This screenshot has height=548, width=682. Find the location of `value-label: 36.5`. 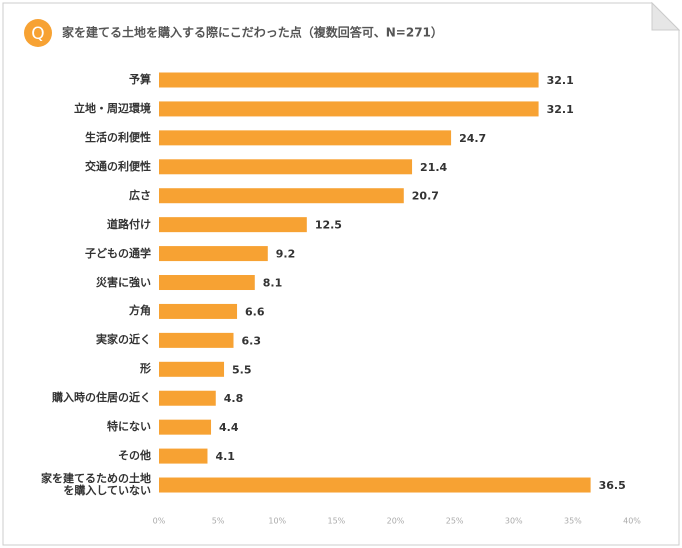

value-label: 36.5 is located at coordinates (612, 485).